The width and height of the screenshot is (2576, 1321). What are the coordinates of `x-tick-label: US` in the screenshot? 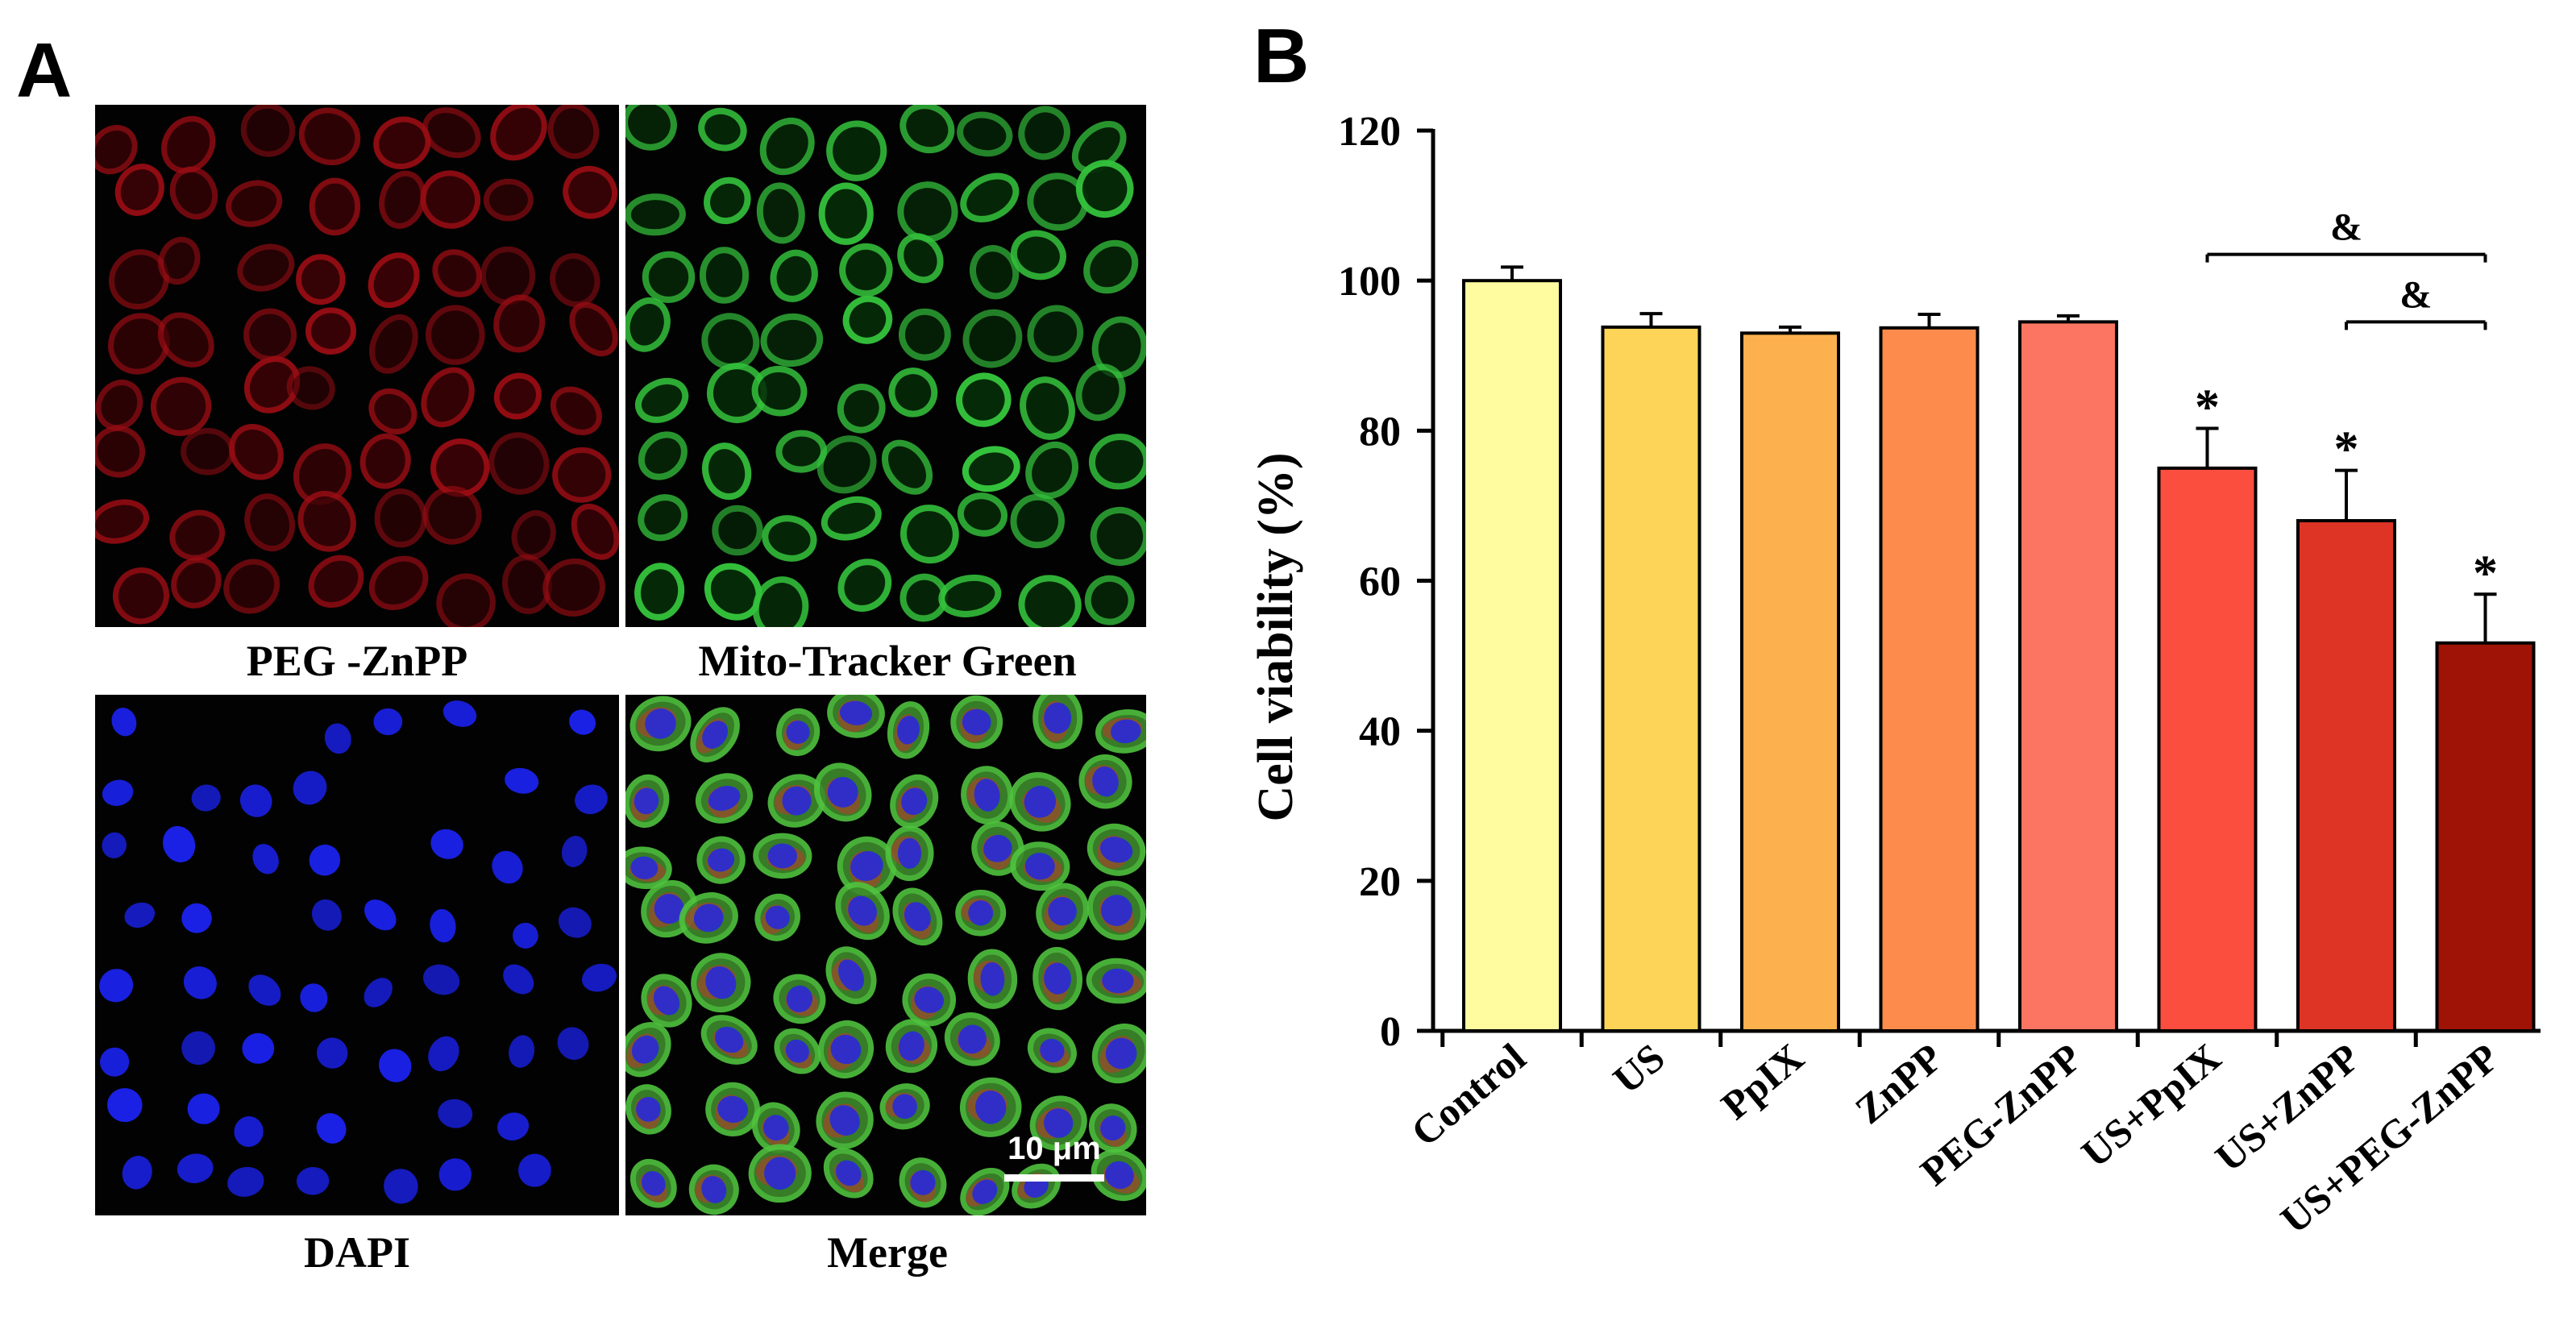 It's located at (1639, 1069).